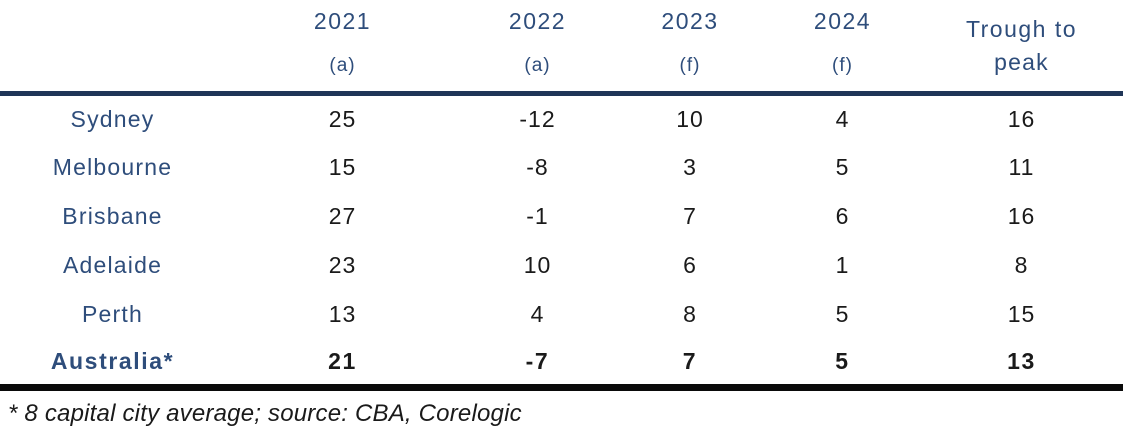  I want to click on table-row-brisbane: Brisbane 27 -1 7 6 16, so click(561, 216).